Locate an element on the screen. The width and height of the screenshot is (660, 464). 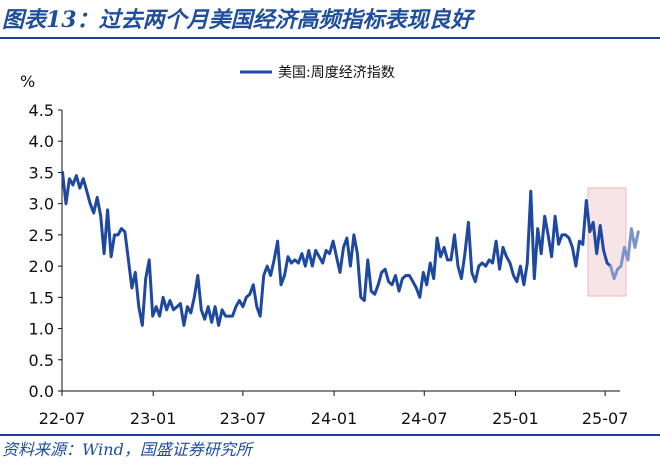
x-tick-label: 22-07 is located at coordinates (62, 418).